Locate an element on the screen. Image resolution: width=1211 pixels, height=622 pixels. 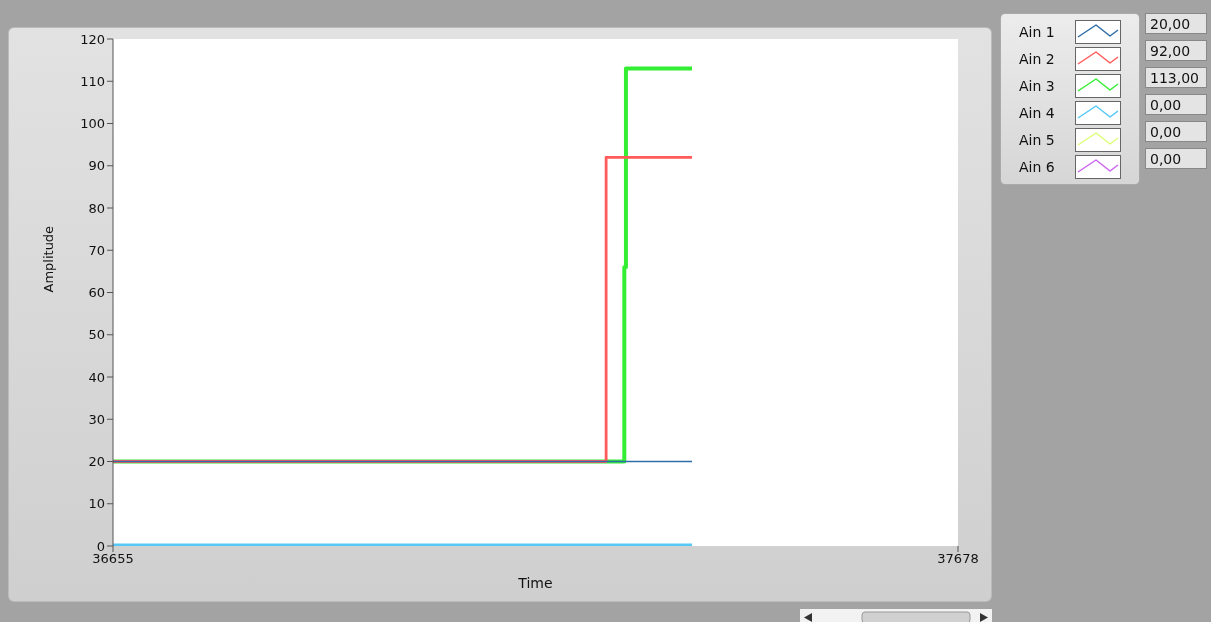
y-tick-label: 30 is located at coordinates (96, 419).